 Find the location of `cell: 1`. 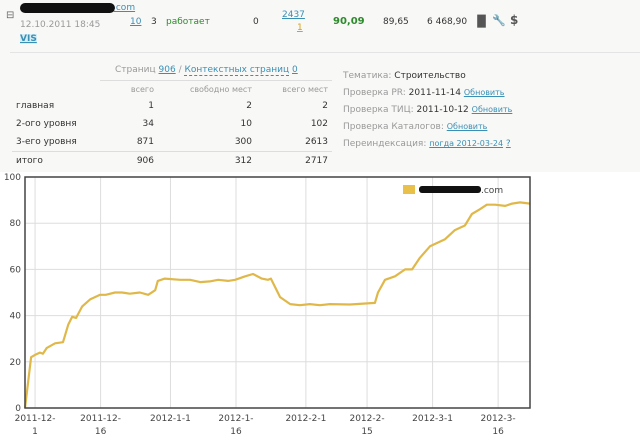

cell: 1 is located at coordinates (151, 106).